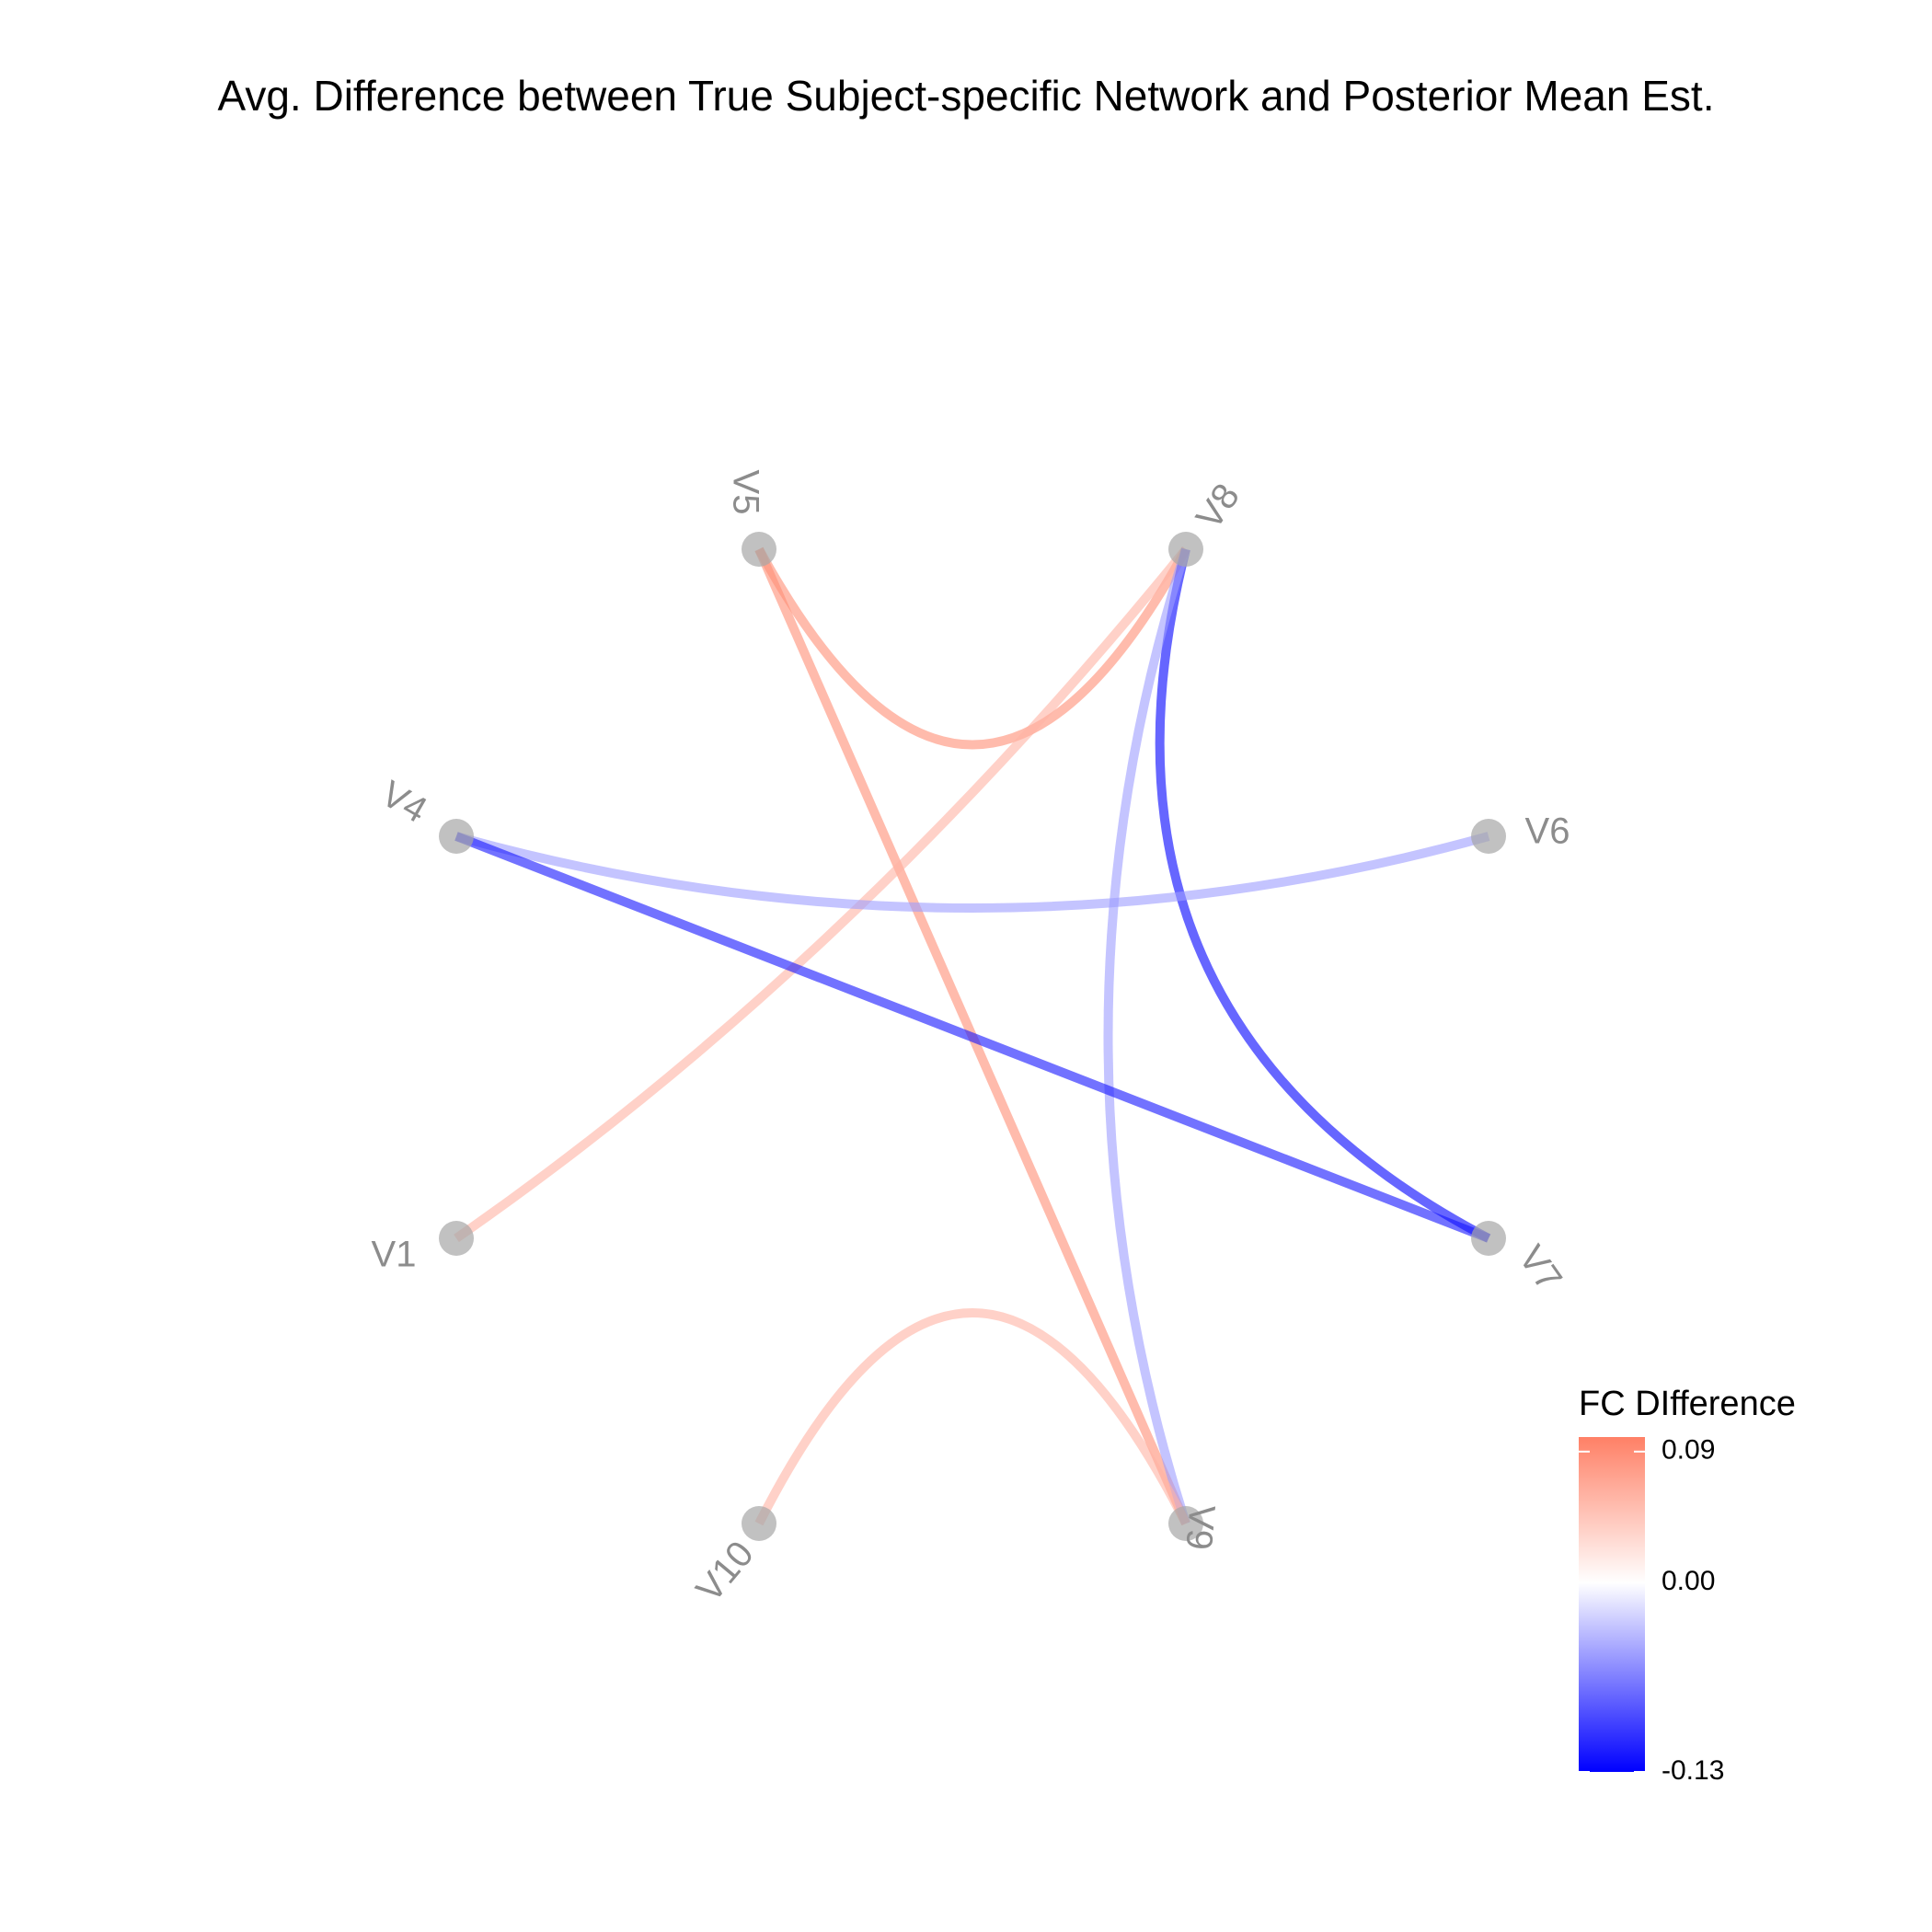 The width and height of the screenshot is (1932, 1932). Describe the element at coordinates (1688, 1450) in the screenshot. I see `legend-tick-label: 0.09` at that location.